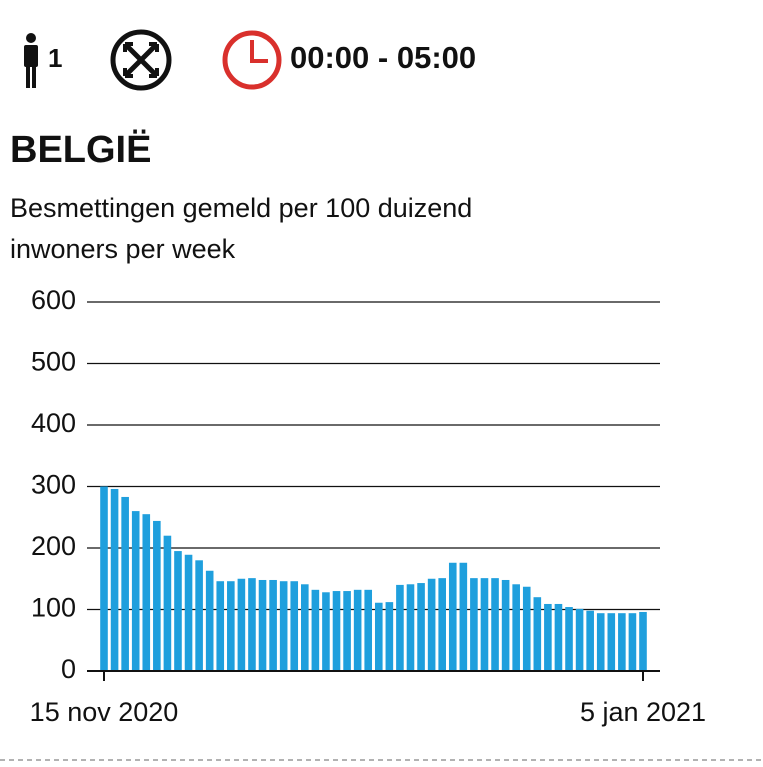 The height and width of the screenshot is (767, 763). What do you see at coordinates (383, 57) in the screenshot?
I see `curfew-time: 00:00 - 05:00` at bounding box center [383, 57].